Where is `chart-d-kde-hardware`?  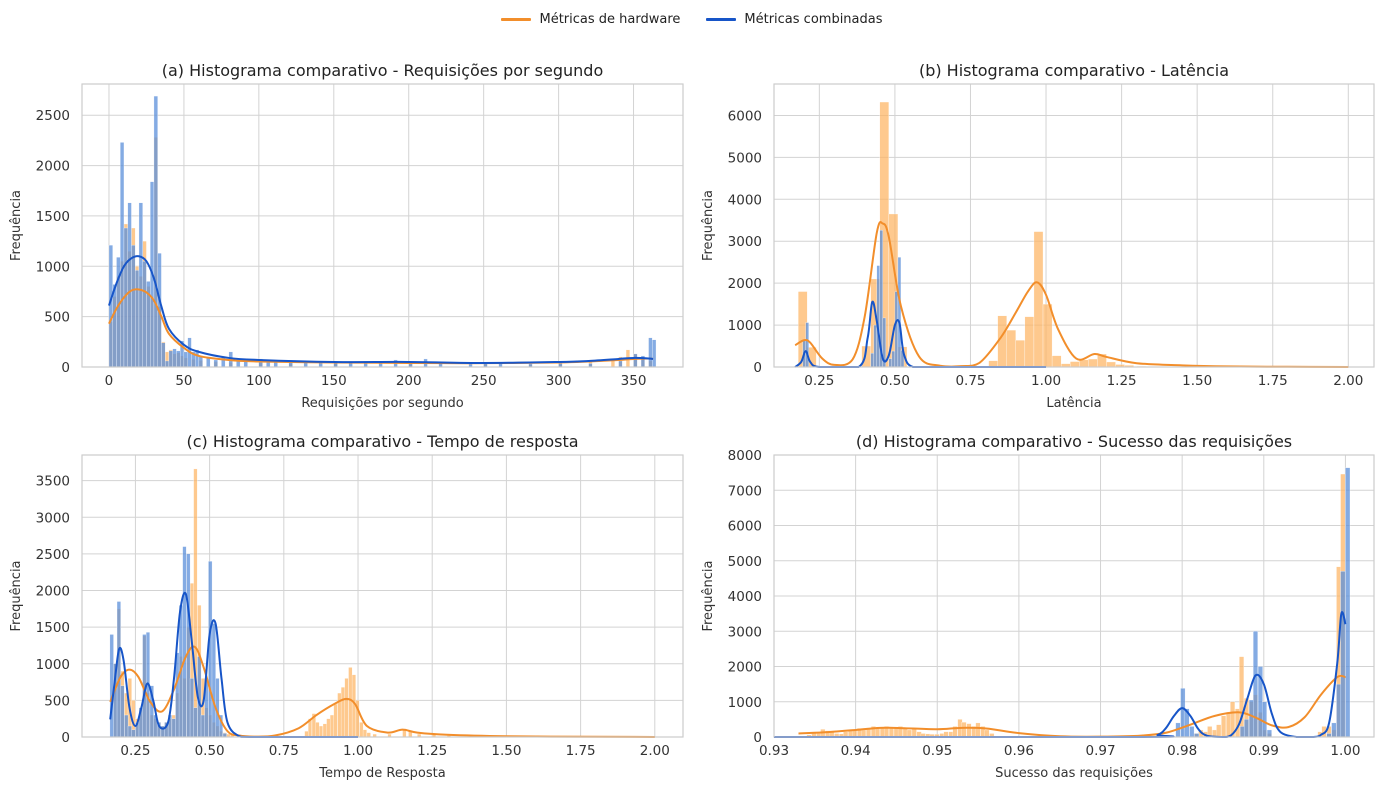
chart-d-kde-hardware is located at coordinates (1072, 706).